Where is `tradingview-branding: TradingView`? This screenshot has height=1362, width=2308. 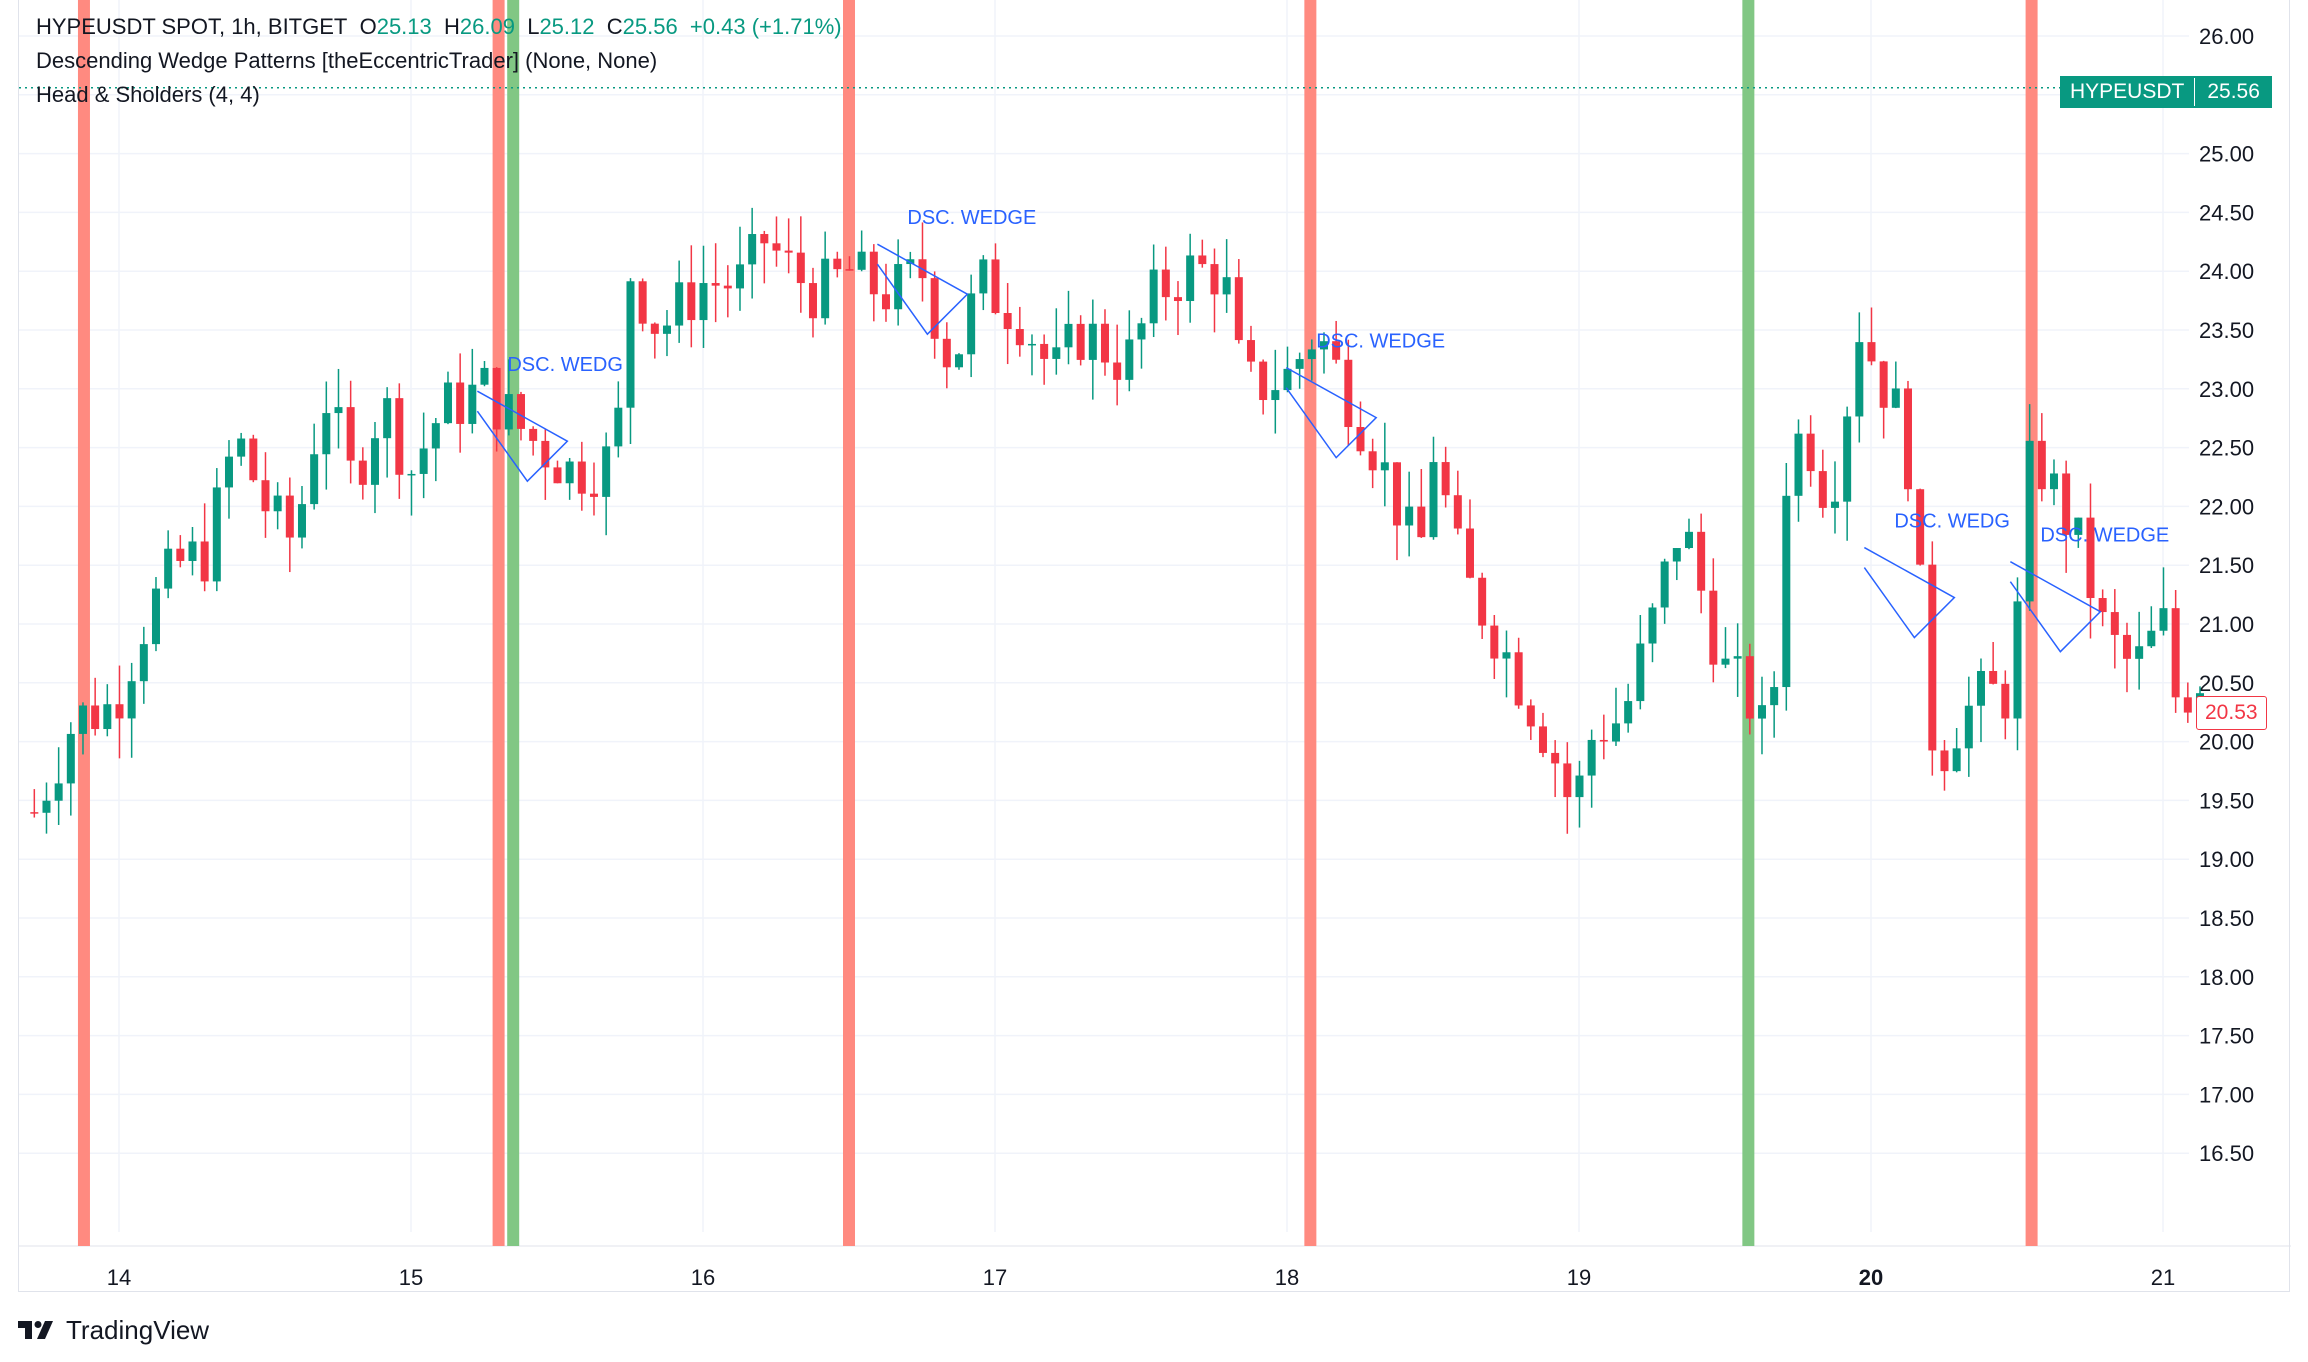
tradingview-branding: TradingView is located at coordinates (113, 1330).